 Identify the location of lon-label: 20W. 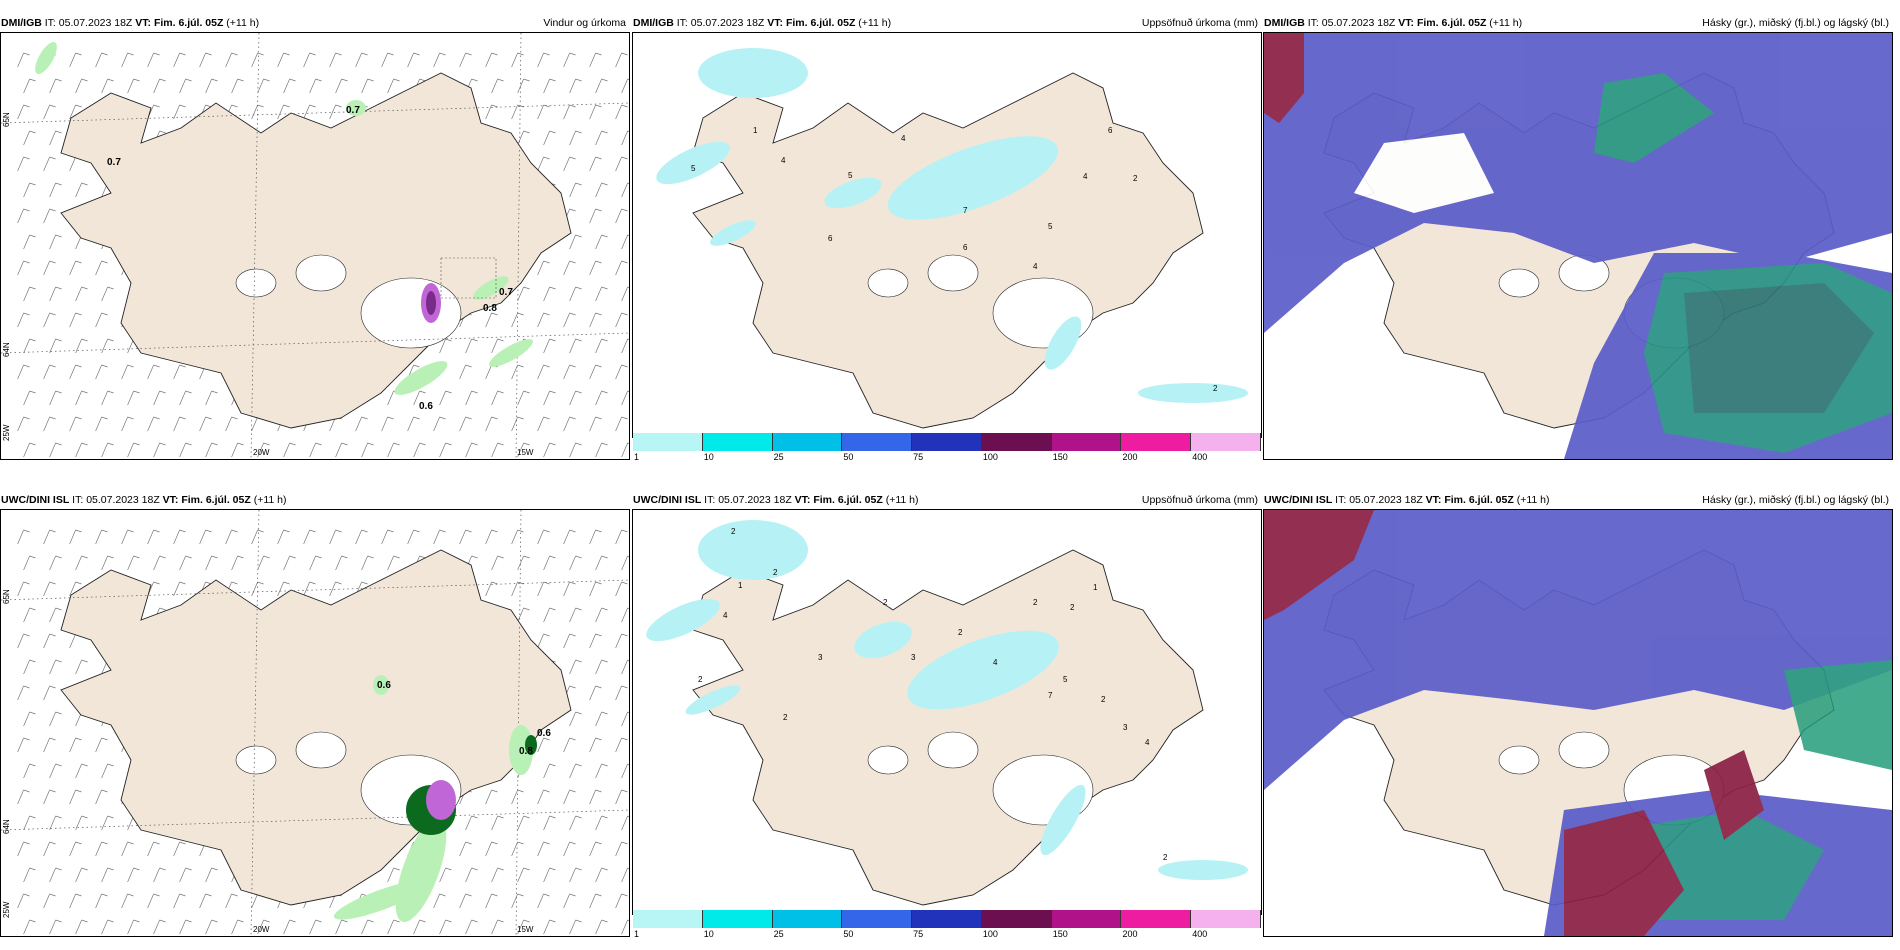
(261, 452).